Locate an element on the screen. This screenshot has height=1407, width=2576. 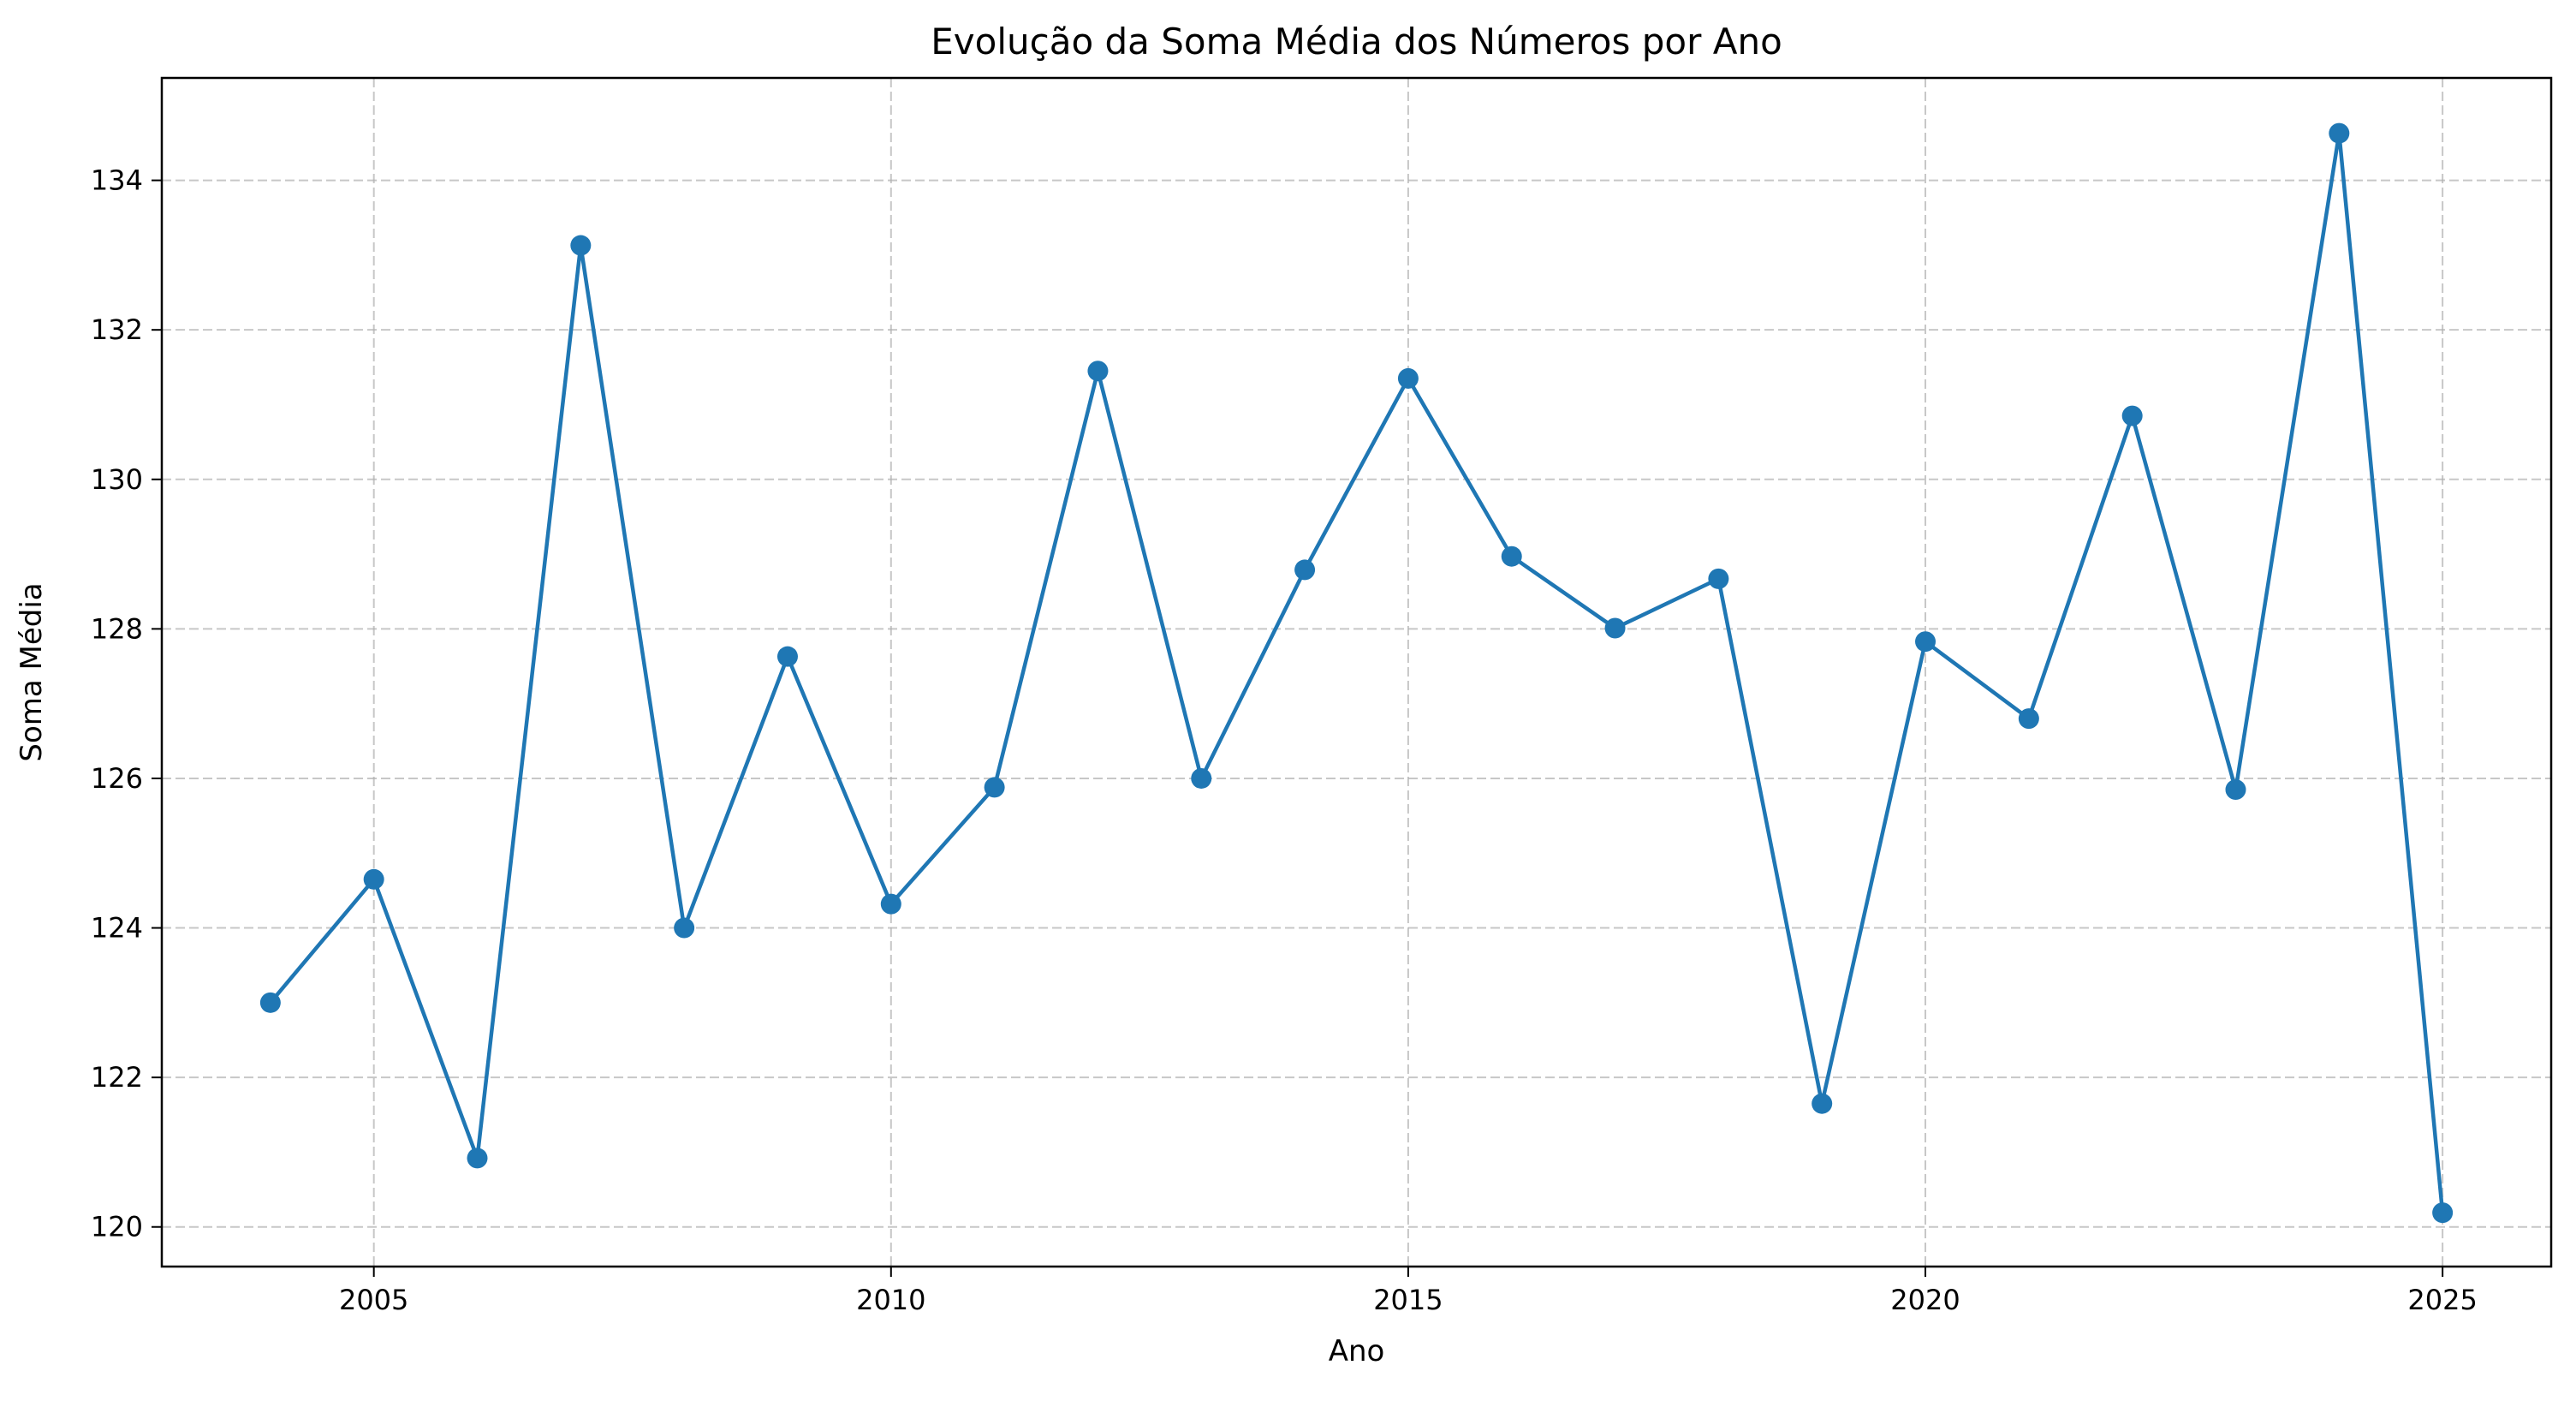
data-point-2020 is located at coordinates (1926, 642).